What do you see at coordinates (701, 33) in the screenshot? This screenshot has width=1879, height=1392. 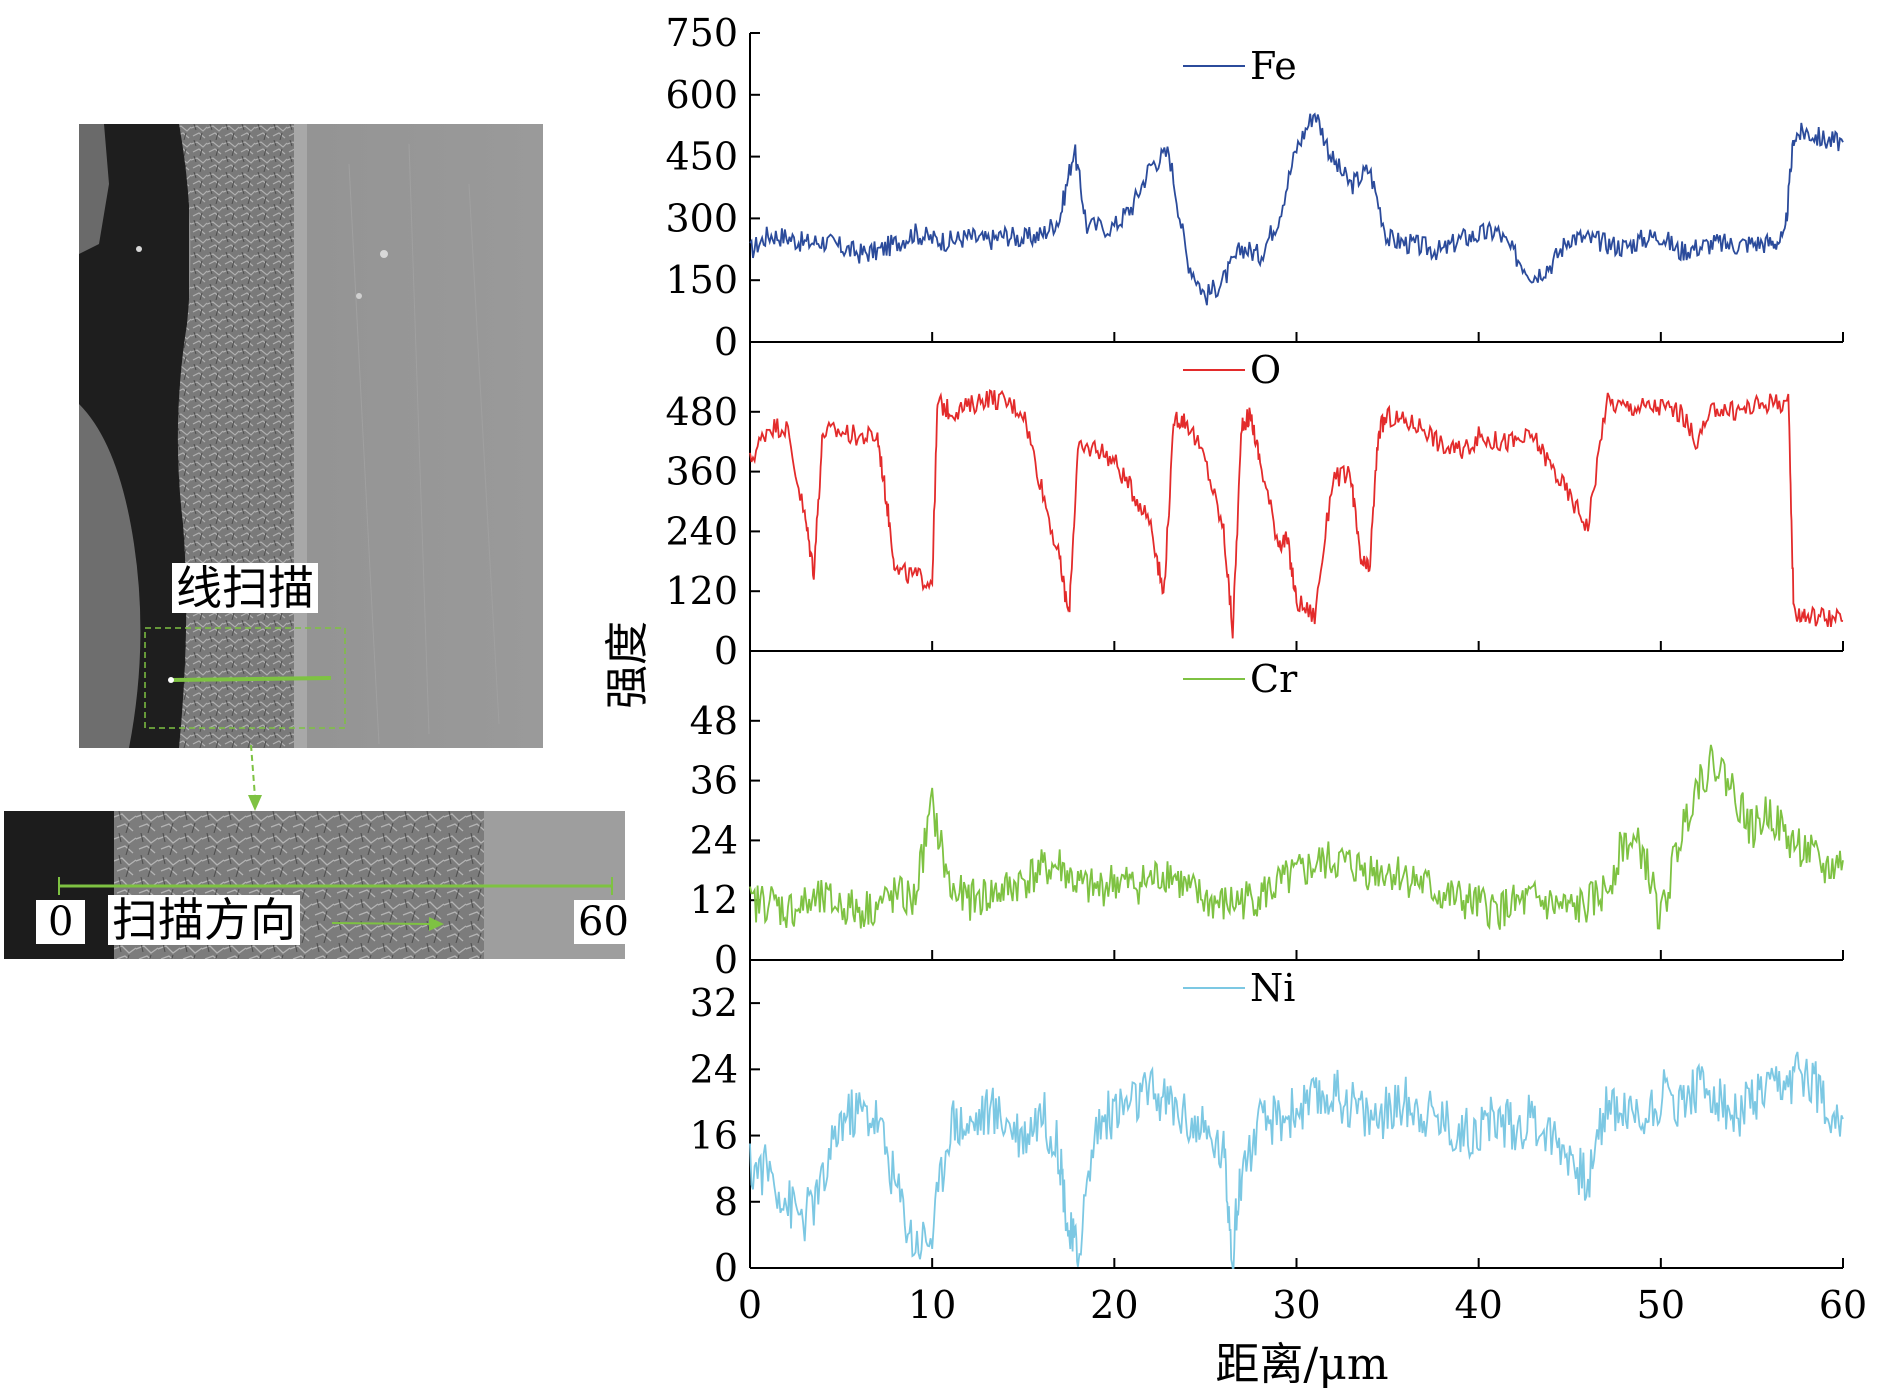 I see `y-tick-label: 750` at bounding box center [701, 33].